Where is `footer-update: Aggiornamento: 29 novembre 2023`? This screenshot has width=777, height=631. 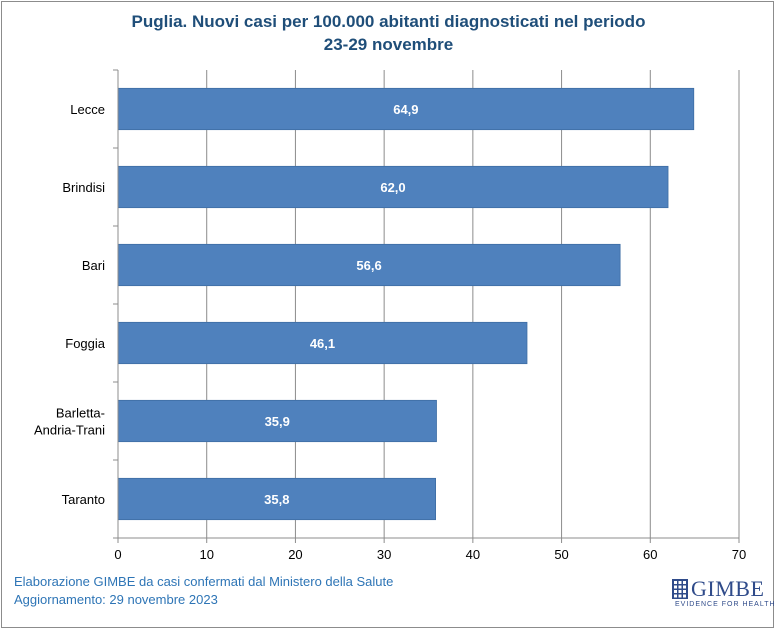
footer-update: Aggiornamento: 29 novembre 2023 is located at coordinates (116, 599).